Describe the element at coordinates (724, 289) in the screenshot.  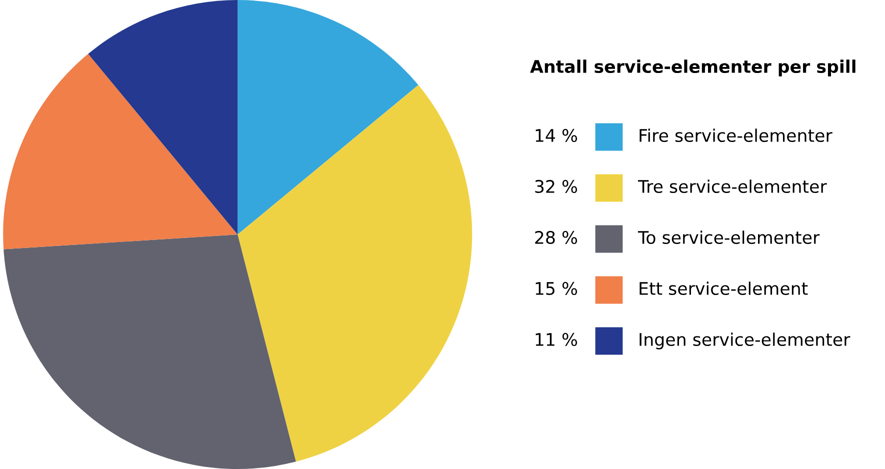
I see `legend-label: Ett service-element` at that location.